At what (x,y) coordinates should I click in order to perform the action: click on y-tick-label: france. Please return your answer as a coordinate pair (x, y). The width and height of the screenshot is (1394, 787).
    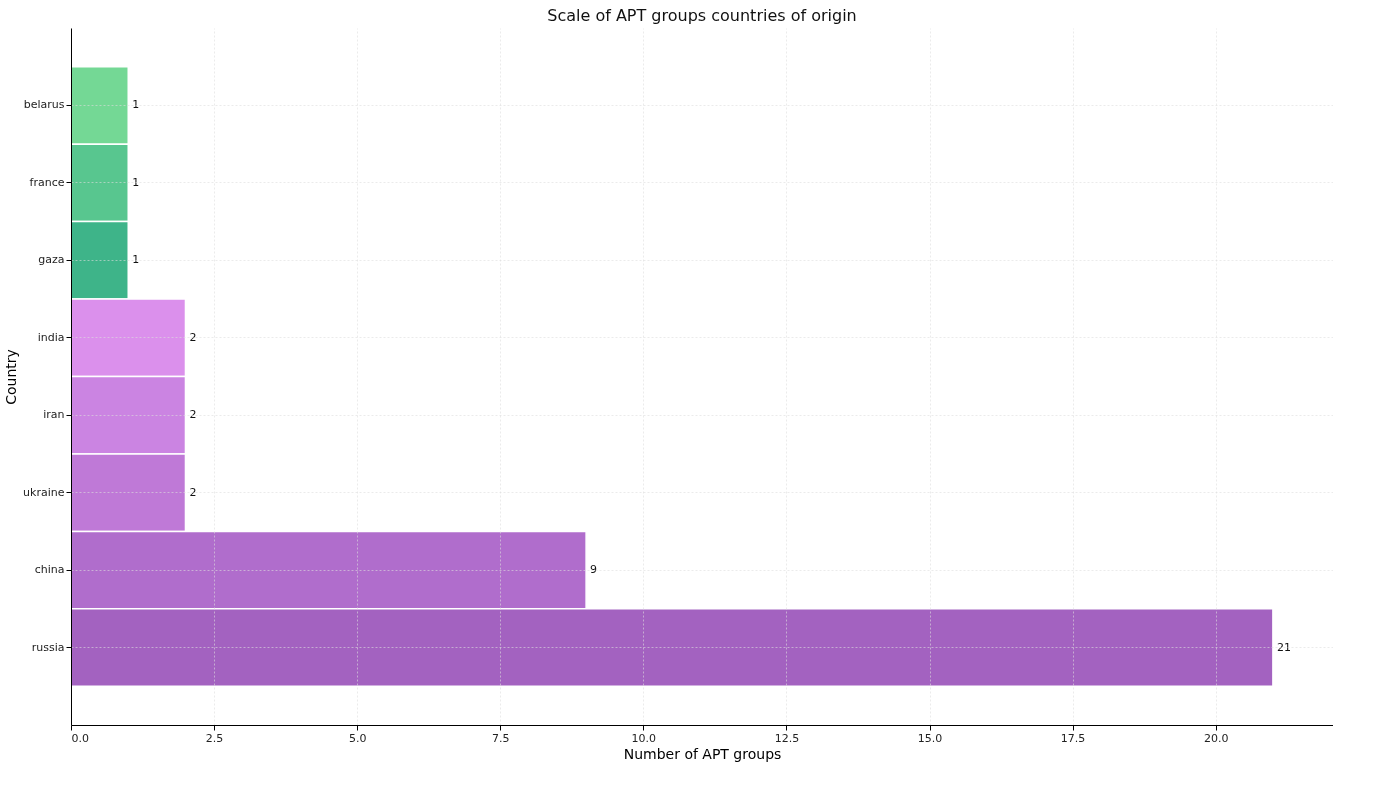
    Looking at the image, I should click on (47, 182).